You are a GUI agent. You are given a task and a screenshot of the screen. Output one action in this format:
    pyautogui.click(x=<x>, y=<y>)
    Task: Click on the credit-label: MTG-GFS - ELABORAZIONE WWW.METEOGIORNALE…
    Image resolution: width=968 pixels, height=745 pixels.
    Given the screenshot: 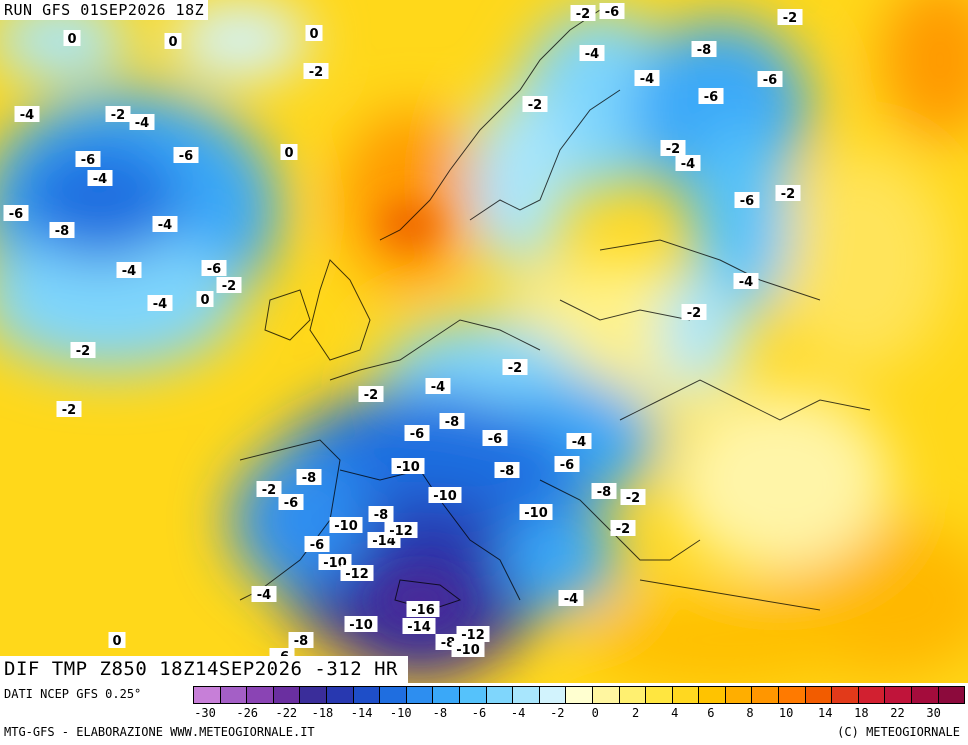 What is the action you would take?
    pyautogui.click(x=159, y=732)
    